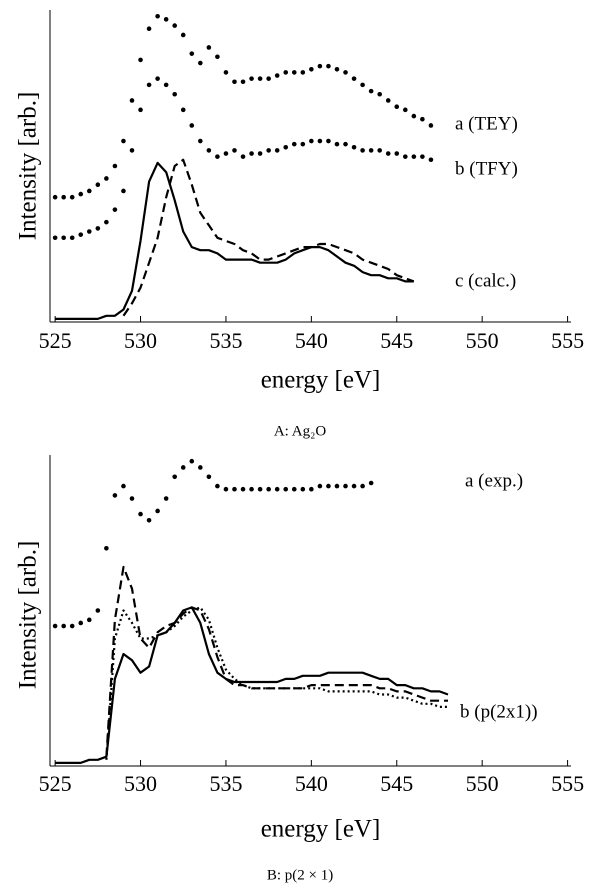 The image size is (590, 886). What do you see at coordinates (567, 783) in the screenshot?
I see `x-tick-label: 555` at bounding box center [567, 783].